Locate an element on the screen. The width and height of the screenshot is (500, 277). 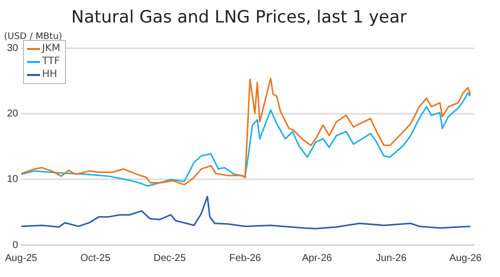
legend-label: HH is located at coordinates (50, 75).